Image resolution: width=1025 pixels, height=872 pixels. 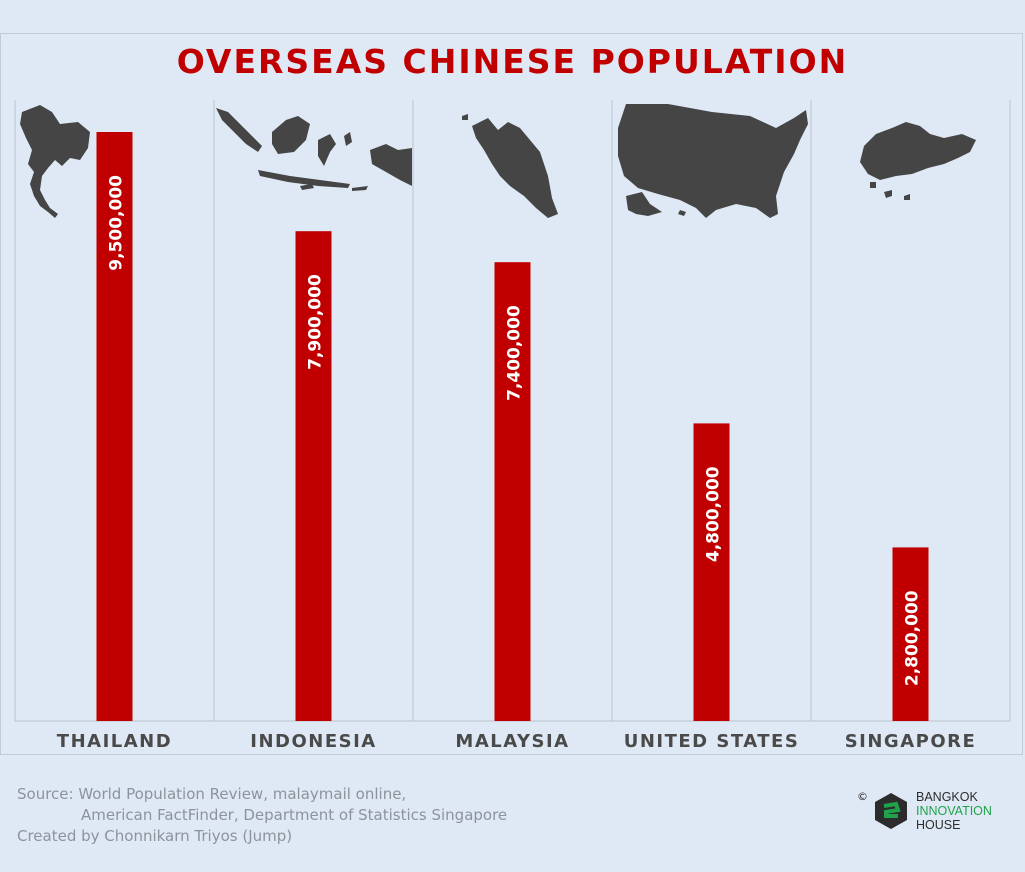 I want to click on malaysia-map-icon, so click(x=510, y=166).